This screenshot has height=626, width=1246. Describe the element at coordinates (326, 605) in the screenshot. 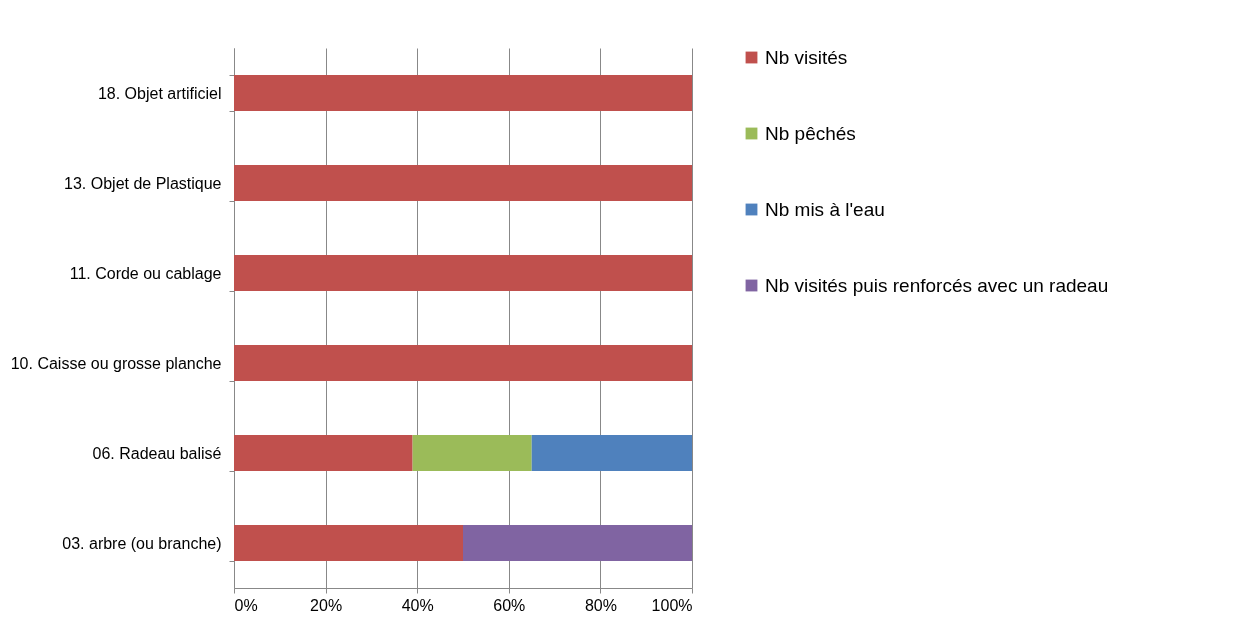

I see `x-tick-label: 20%` at that location.